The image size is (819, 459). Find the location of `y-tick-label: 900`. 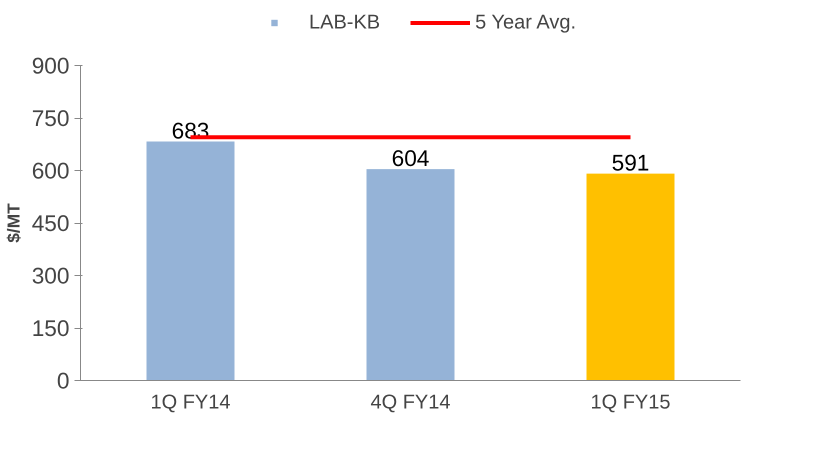

y-tick-label: 900 is located at coordinates (51, 65).